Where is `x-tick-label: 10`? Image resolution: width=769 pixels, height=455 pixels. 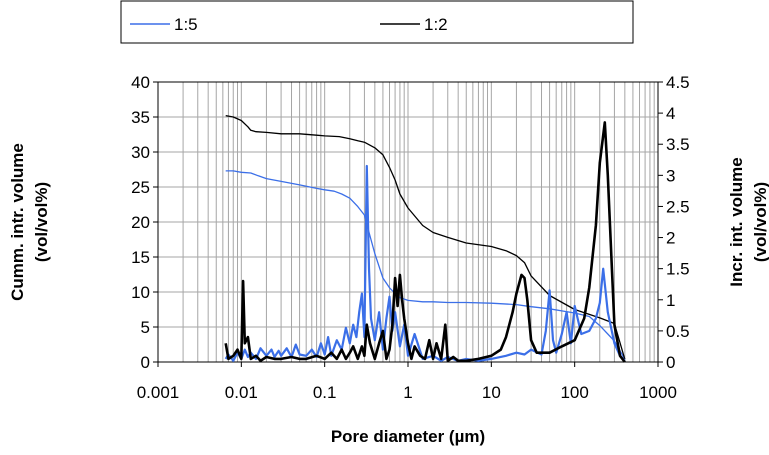 x-tick-label: 10 is located at coordinates (491, 392).